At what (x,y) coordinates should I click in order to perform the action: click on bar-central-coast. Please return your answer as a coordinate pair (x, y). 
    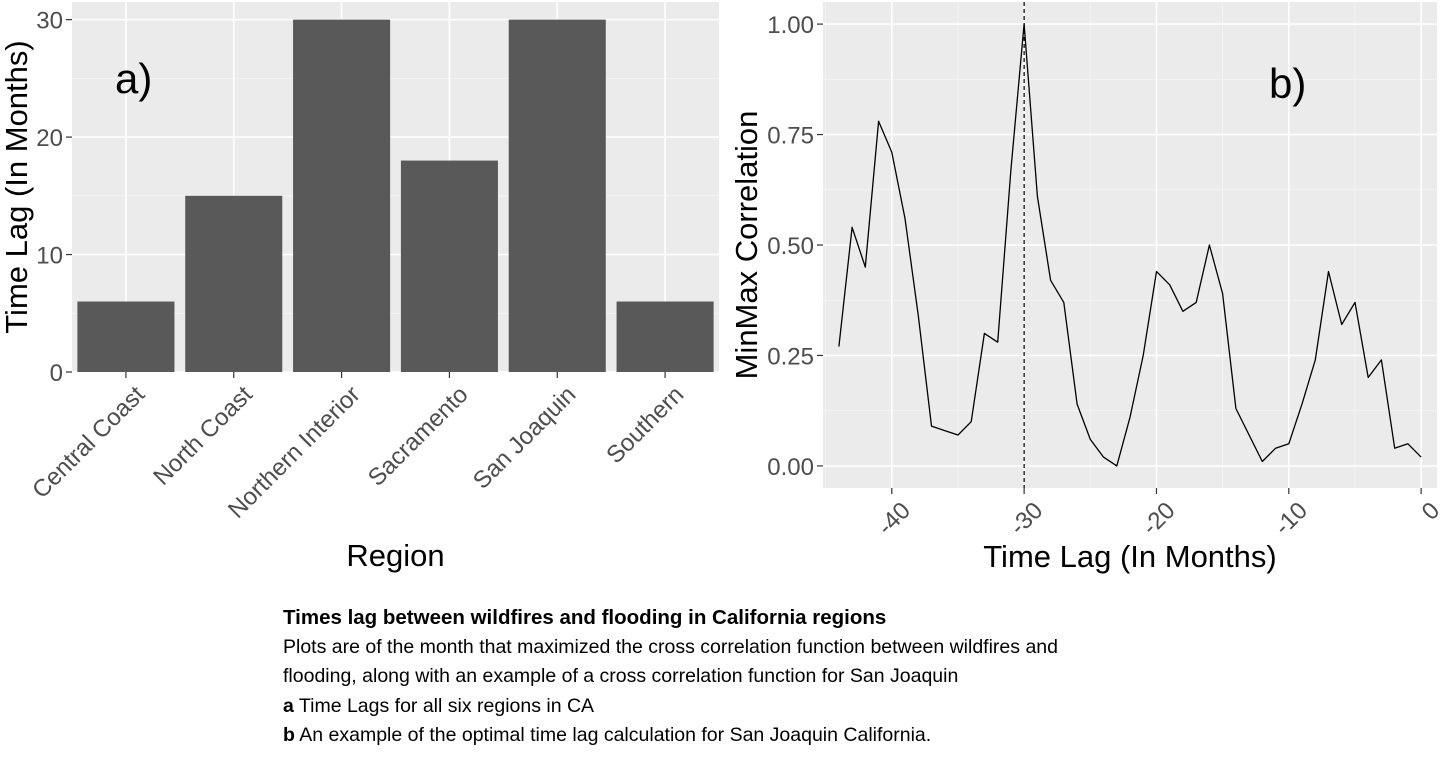
    Looking at the image, I should click on (126, 336).